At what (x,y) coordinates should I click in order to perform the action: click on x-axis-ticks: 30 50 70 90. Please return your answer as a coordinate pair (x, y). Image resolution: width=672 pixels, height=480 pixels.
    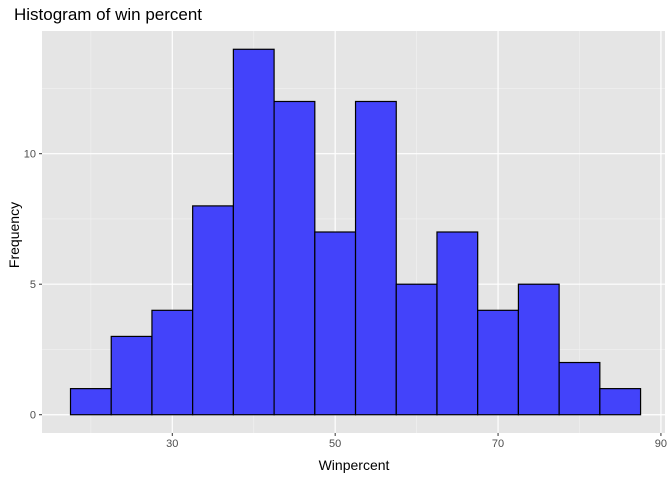
    Looking at the image, I should click on (416, 441).